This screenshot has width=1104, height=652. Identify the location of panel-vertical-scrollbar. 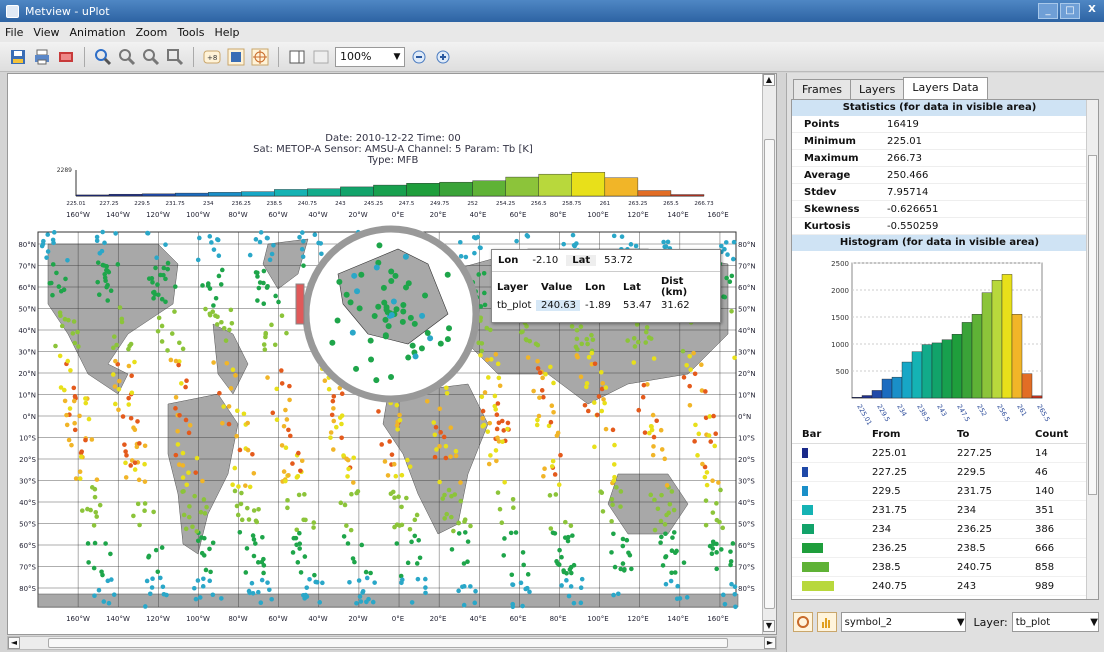
(1092, 349).